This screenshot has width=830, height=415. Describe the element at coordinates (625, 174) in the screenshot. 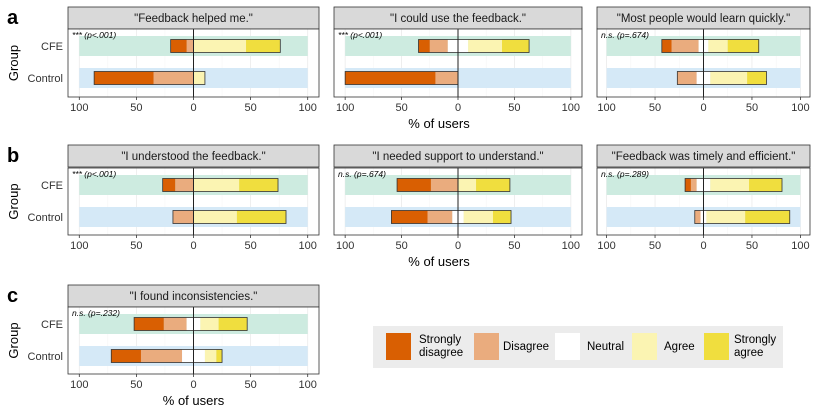

I see `significance-annotation: n.s. (p=.289)` at that location.